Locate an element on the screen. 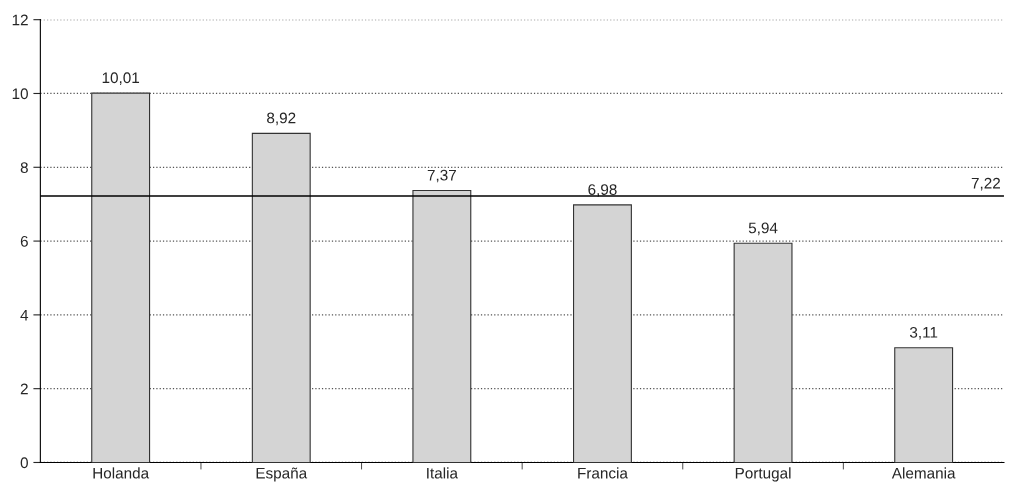 Image resolution: width=1009 pixels, height=492 pixels. data-label: 10,01 is located at coordinates (121, 78).